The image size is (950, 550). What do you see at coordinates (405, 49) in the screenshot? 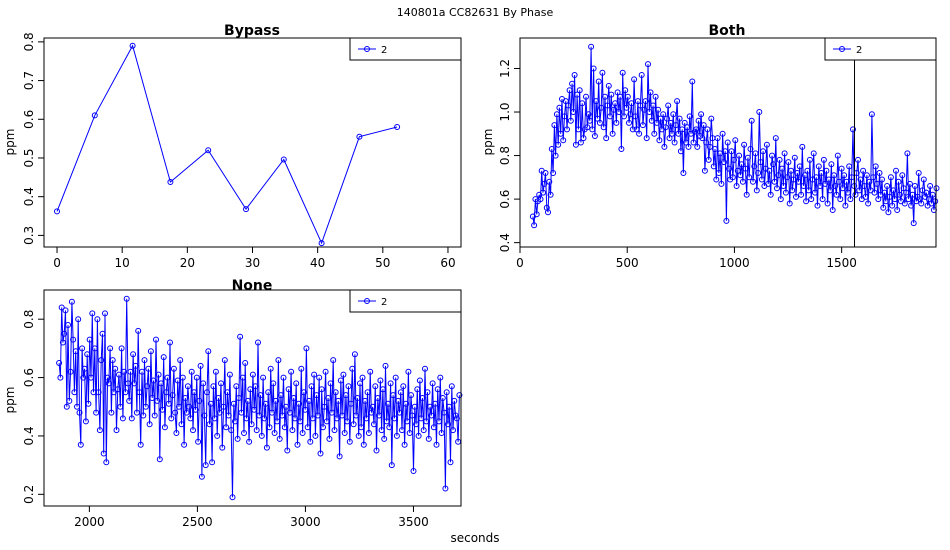
I see `legend: 2` at bounding box center [405, 49].